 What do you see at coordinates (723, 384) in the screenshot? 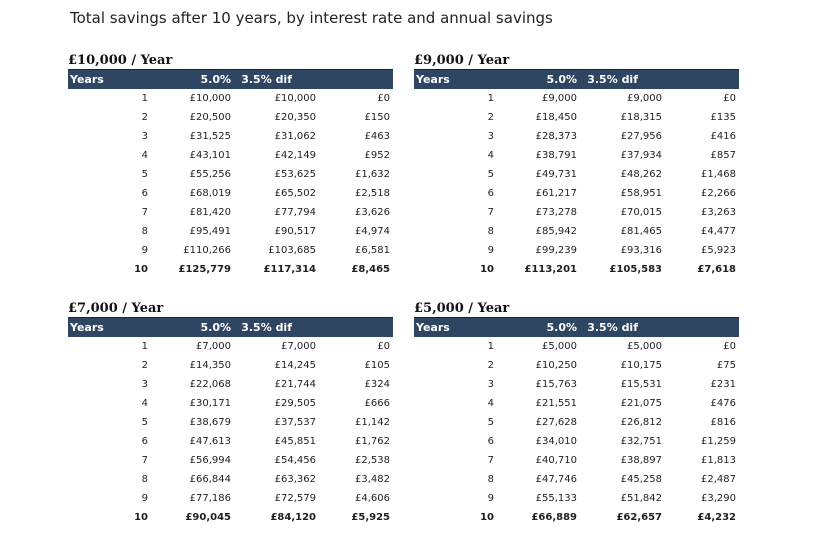
I see `diff-cell: £231` at bounding box center [723, 384].